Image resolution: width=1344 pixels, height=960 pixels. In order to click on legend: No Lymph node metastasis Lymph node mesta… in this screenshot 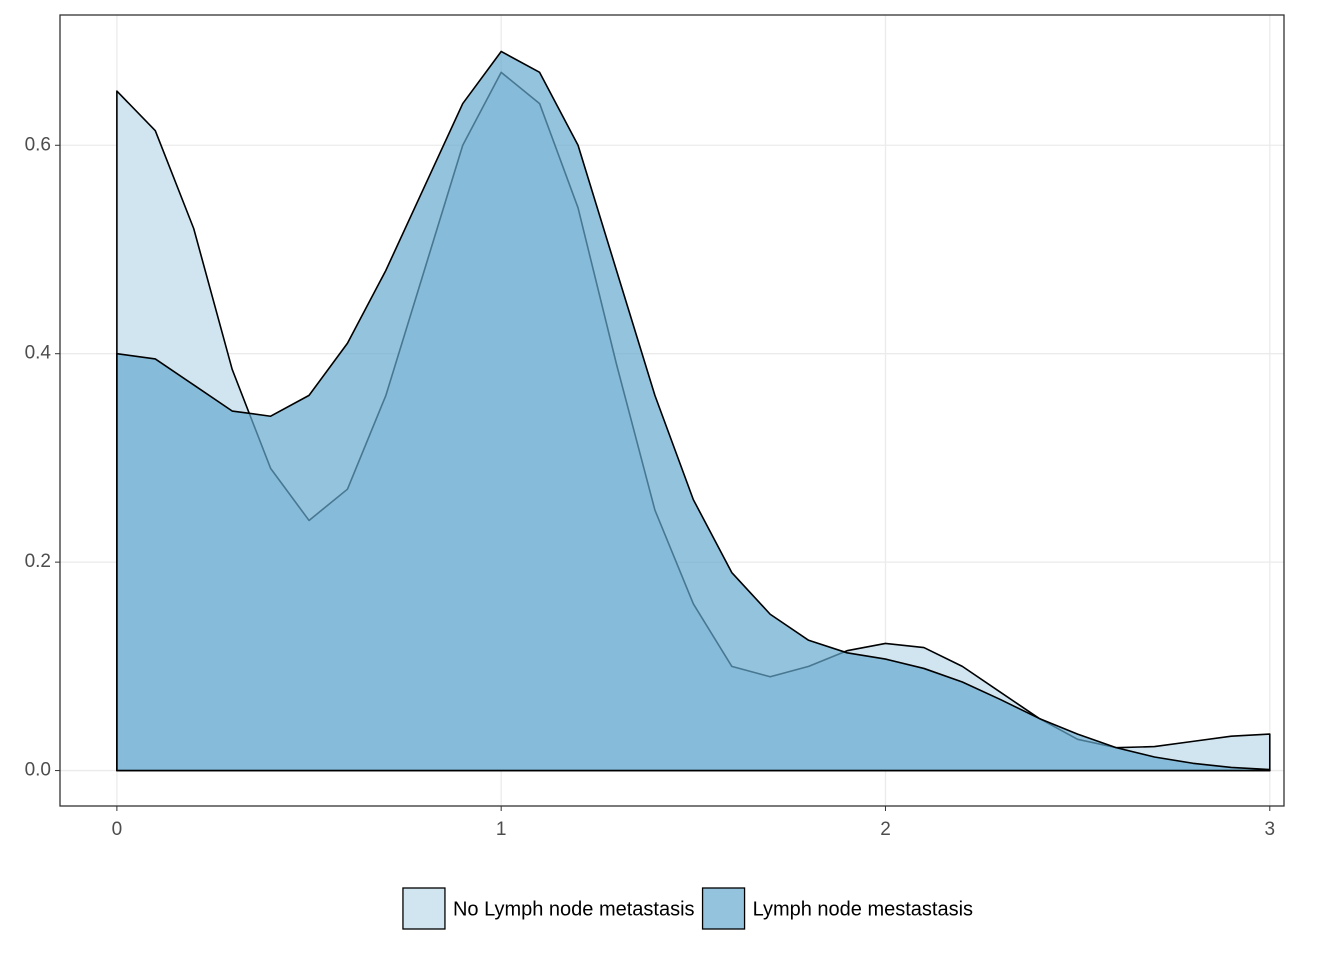, I will do `click(687, 908)`.